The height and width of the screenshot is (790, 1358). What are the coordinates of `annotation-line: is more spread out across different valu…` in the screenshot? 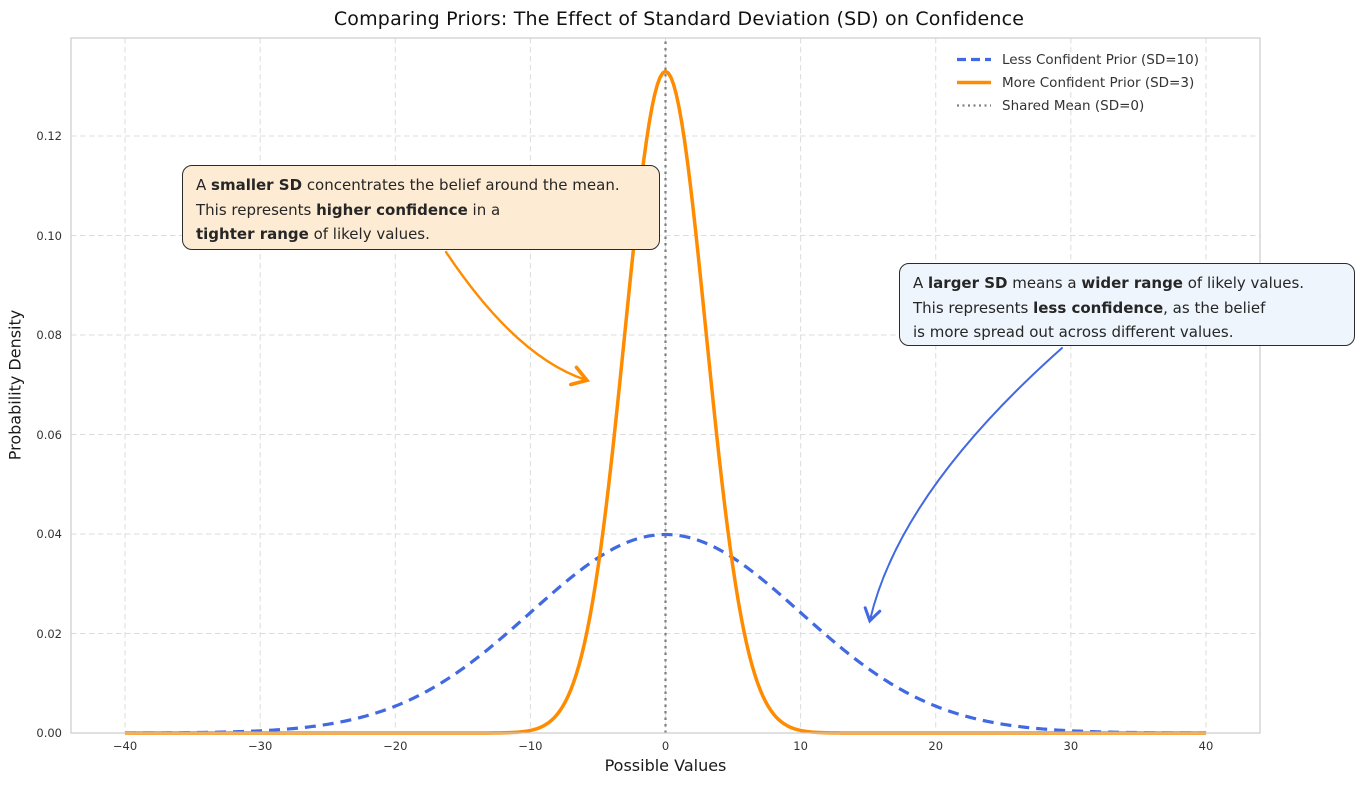 It's located at (1127, 332).